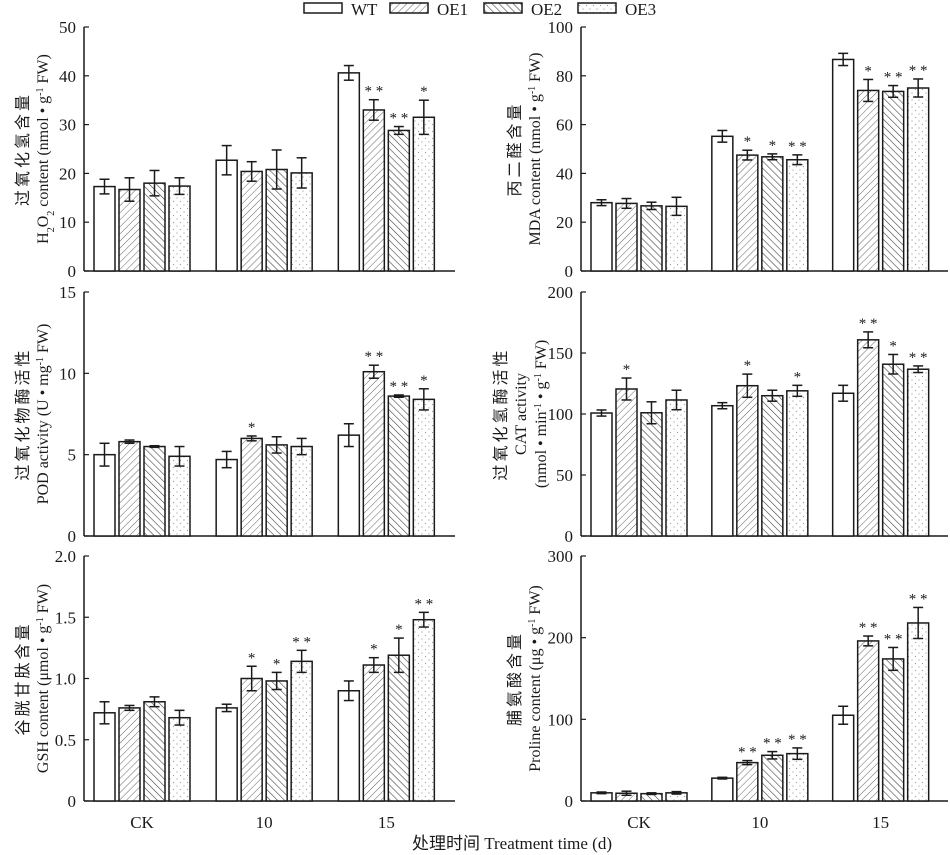  Describe the element at coordinates (501, 413) in the screenshot. I see `y-axis-title-cn: 过氧化氢酶活性` at that location.